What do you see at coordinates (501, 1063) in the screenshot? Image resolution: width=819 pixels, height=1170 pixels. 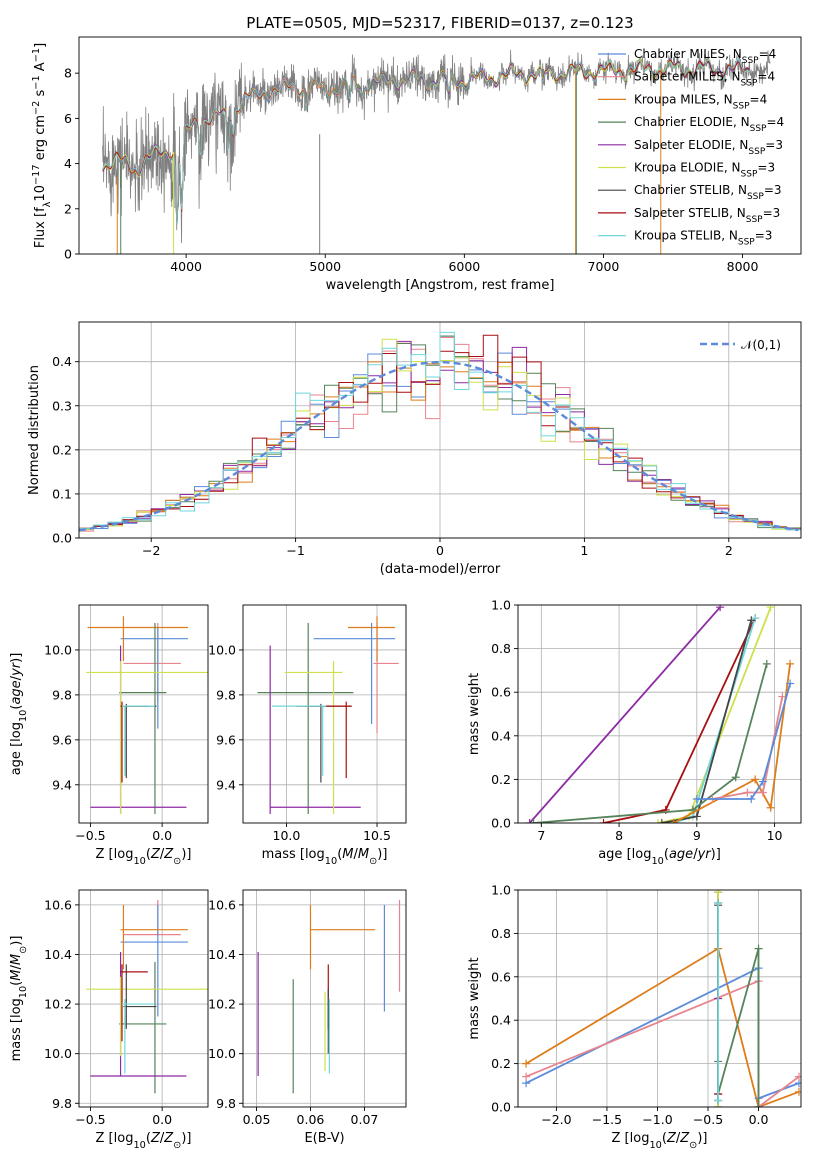 I see `y-tick-label: 0.2` at bounding box center [501, 1063].